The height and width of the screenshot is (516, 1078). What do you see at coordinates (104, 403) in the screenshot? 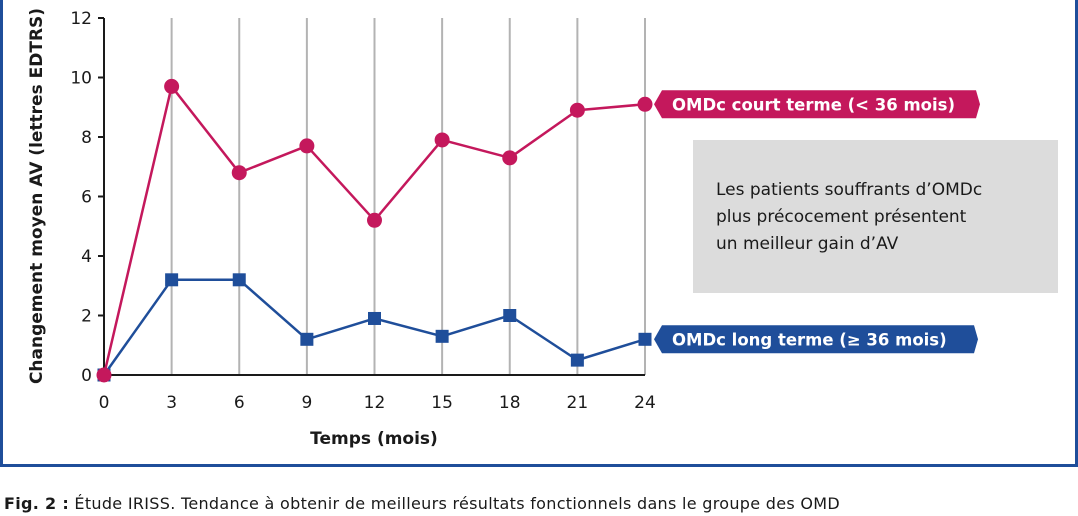
I see `x-tick-label: 0` at bounding box center [104, 403].